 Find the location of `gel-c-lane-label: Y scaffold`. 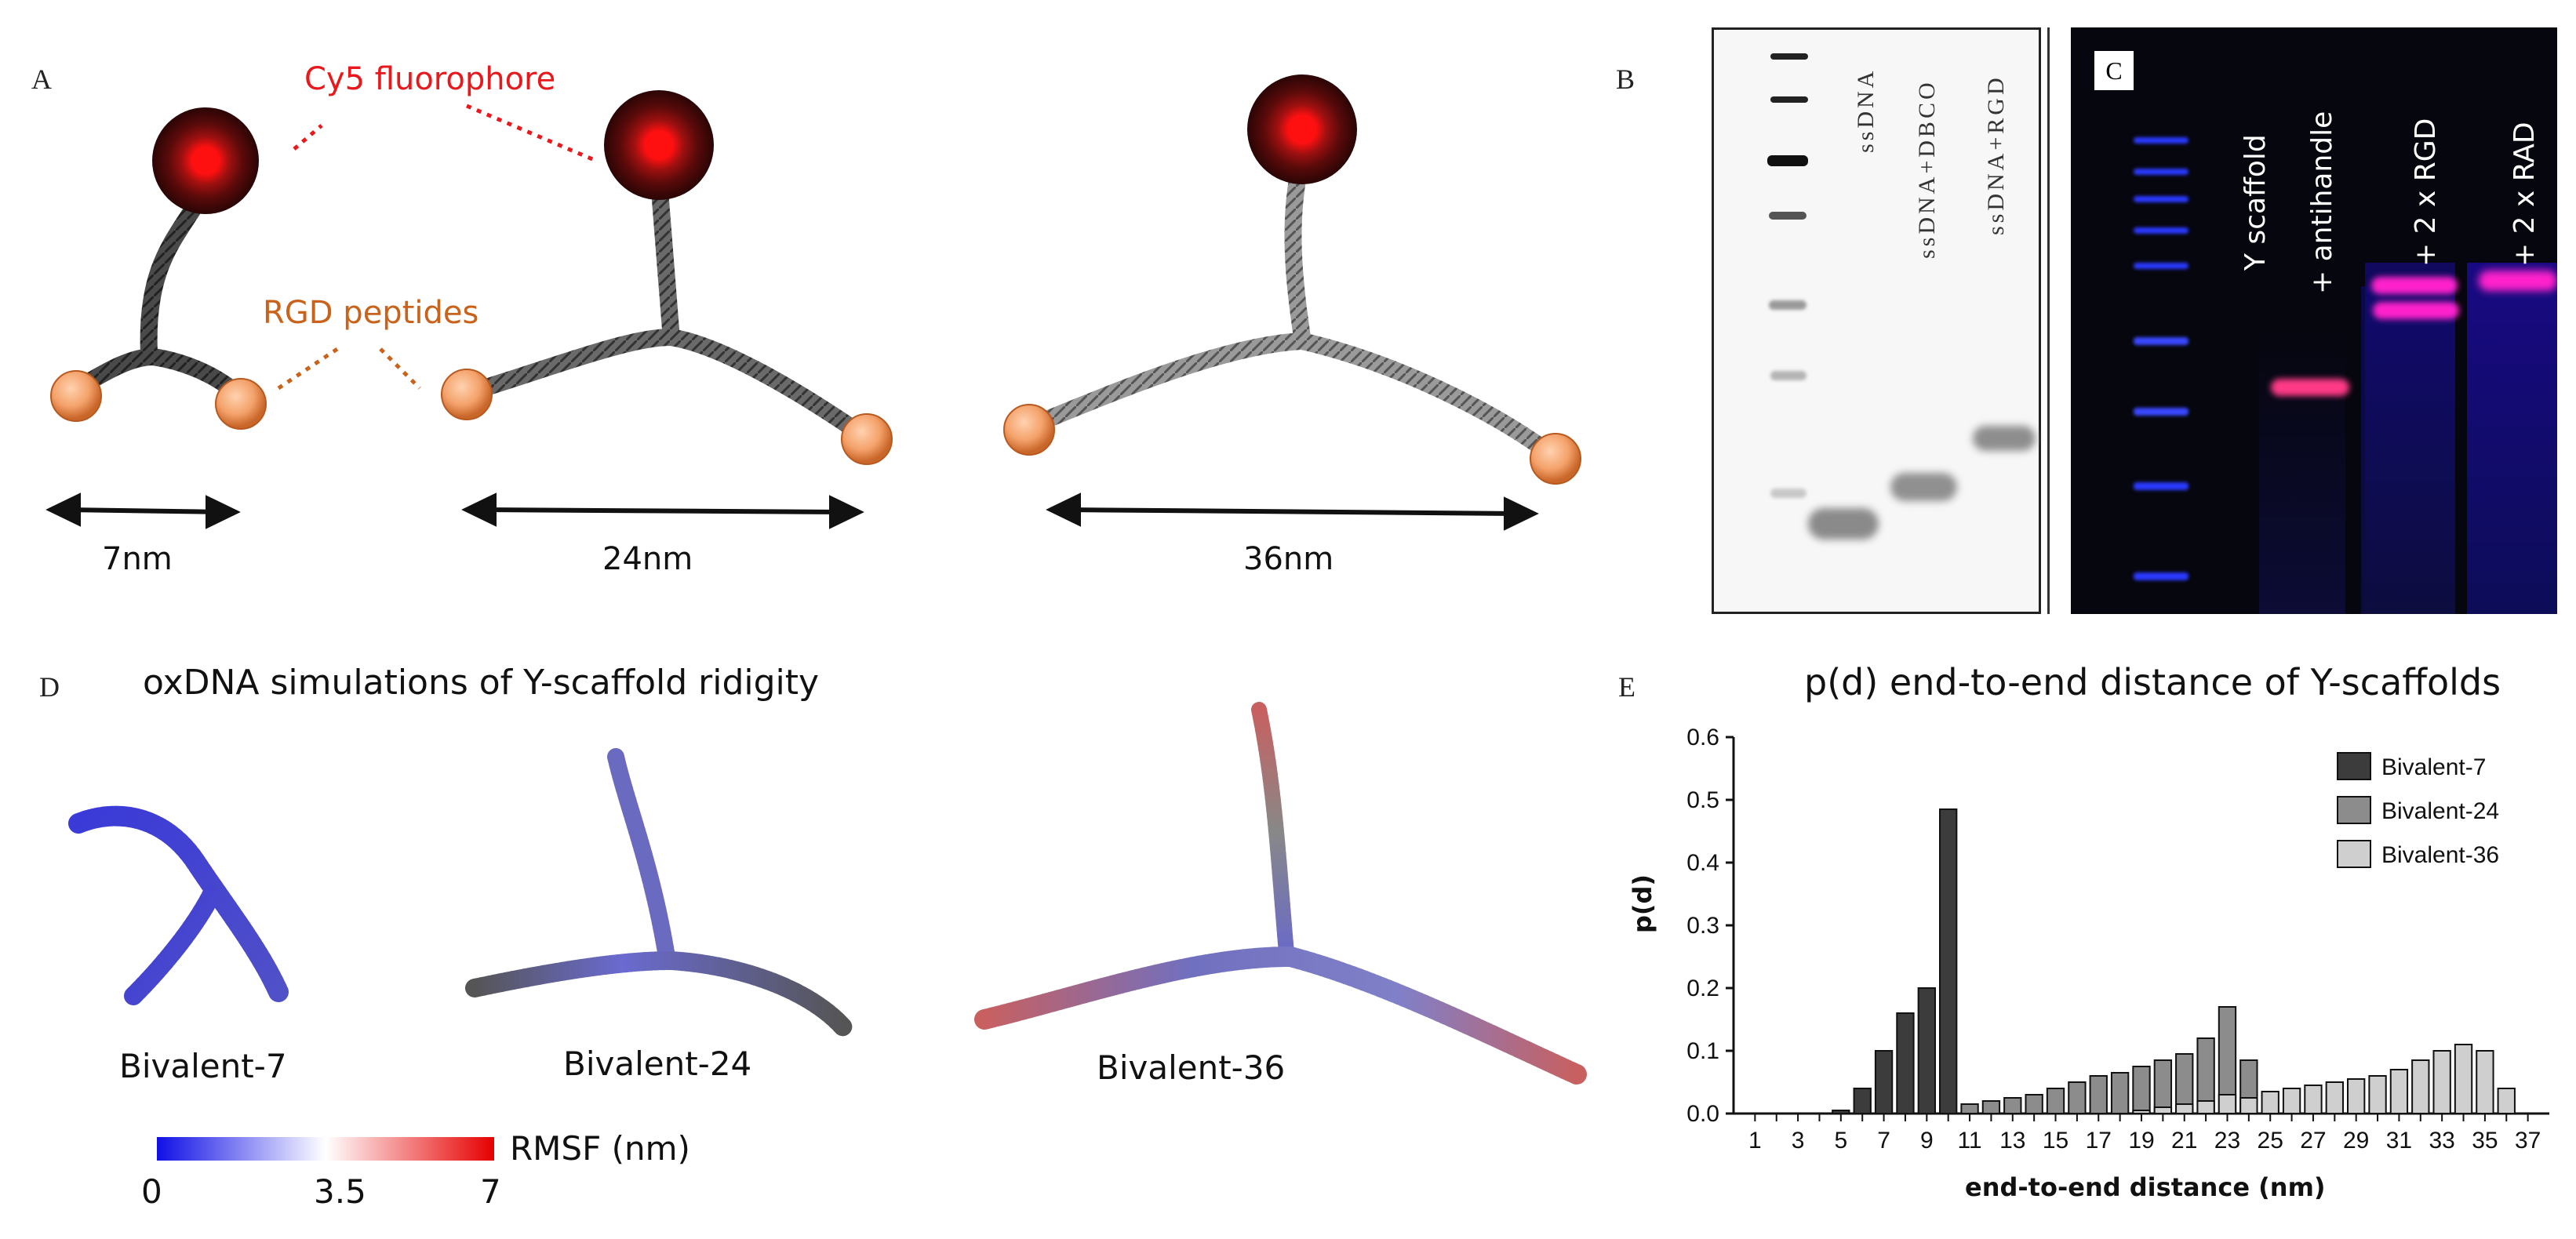

gel-c-lane-label: Y scaffold is located at coordinates (2255, 202).